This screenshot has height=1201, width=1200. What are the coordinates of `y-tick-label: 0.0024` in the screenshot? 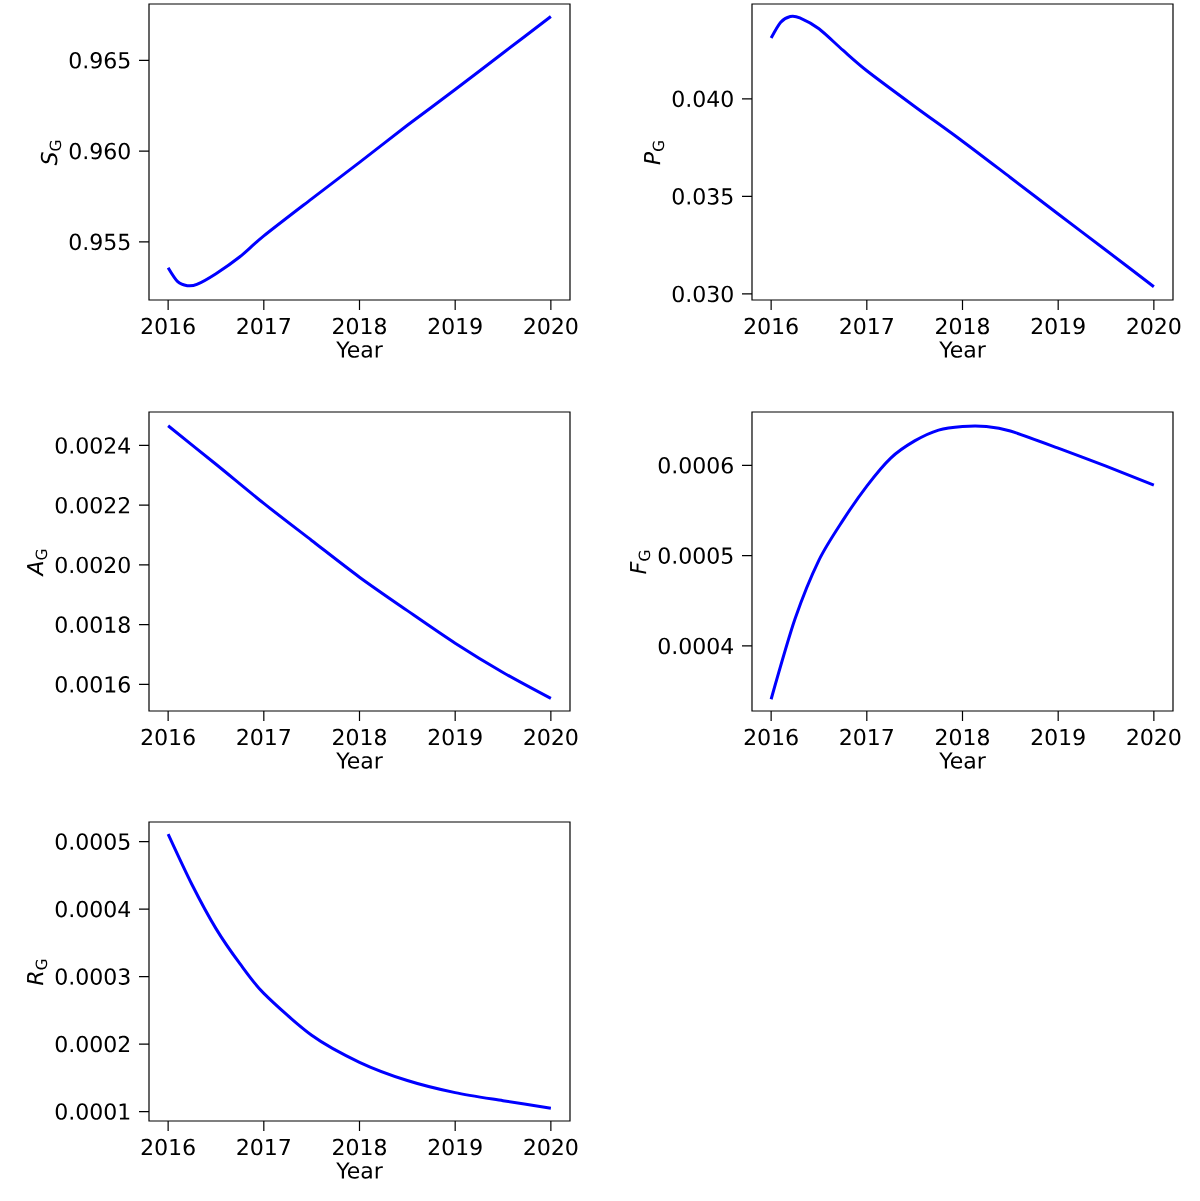 It's located at (93, 445).